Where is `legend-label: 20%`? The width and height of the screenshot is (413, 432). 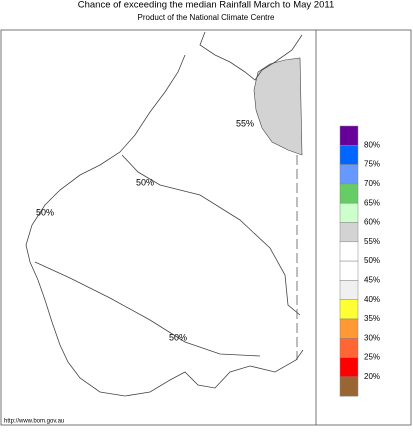
legend-label: 20% is located at coordinates (372, 376).